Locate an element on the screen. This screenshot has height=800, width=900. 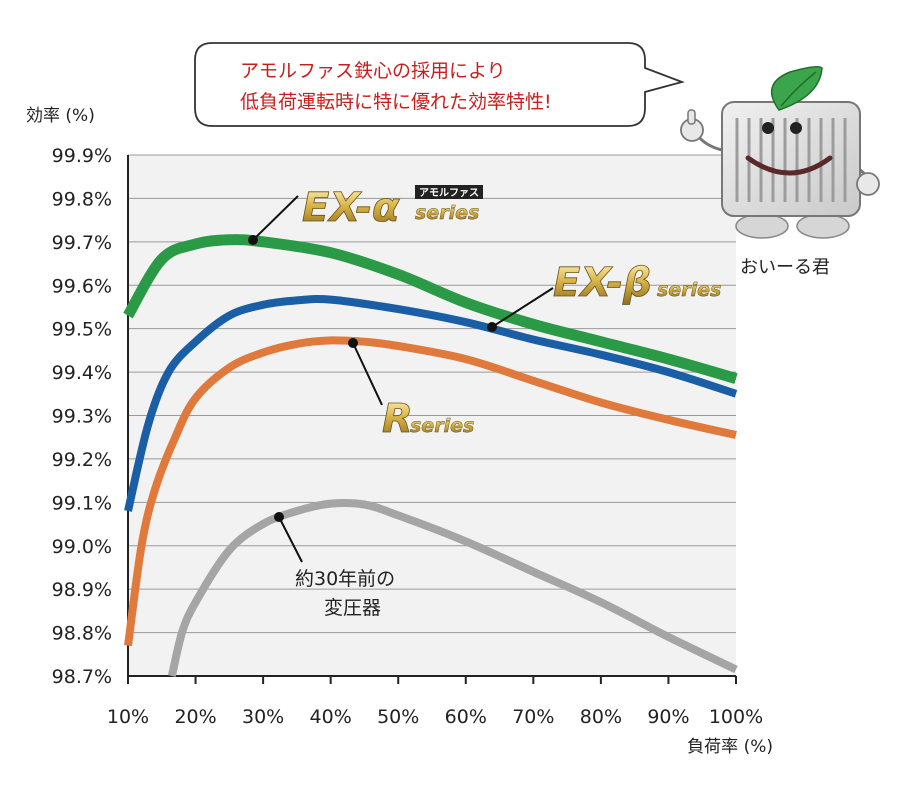
label-ex-beta: EX-β series is located at coordinates (637, 283).